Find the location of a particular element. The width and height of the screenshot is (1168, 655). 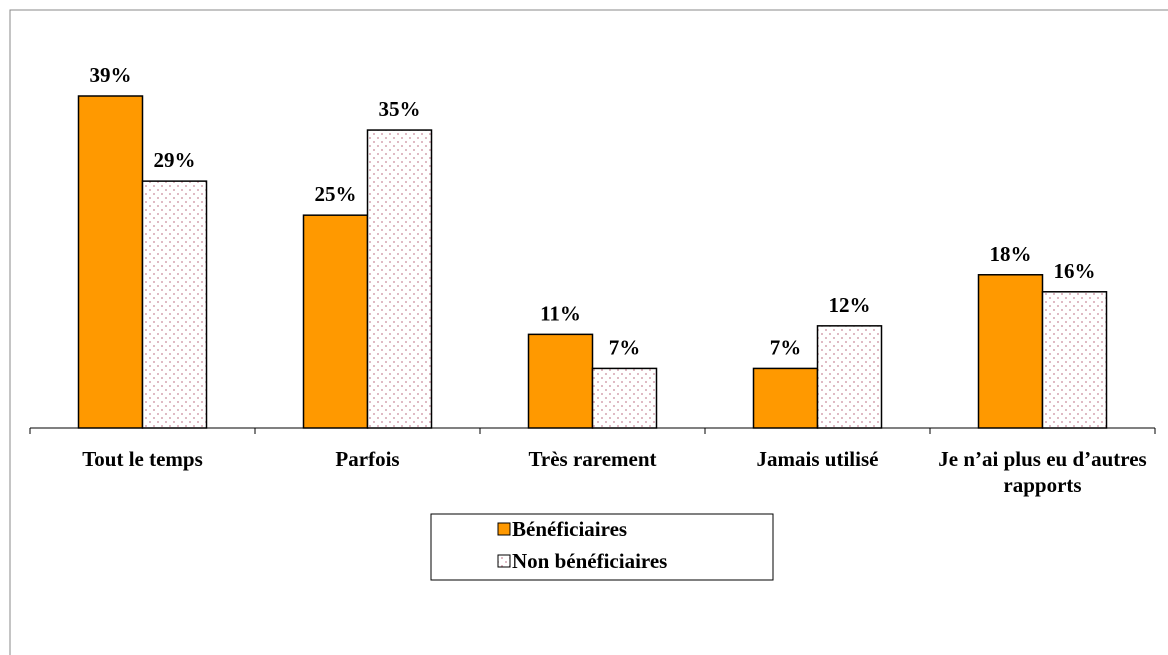

data-label: 16% is located at coordinates (1075, 271).